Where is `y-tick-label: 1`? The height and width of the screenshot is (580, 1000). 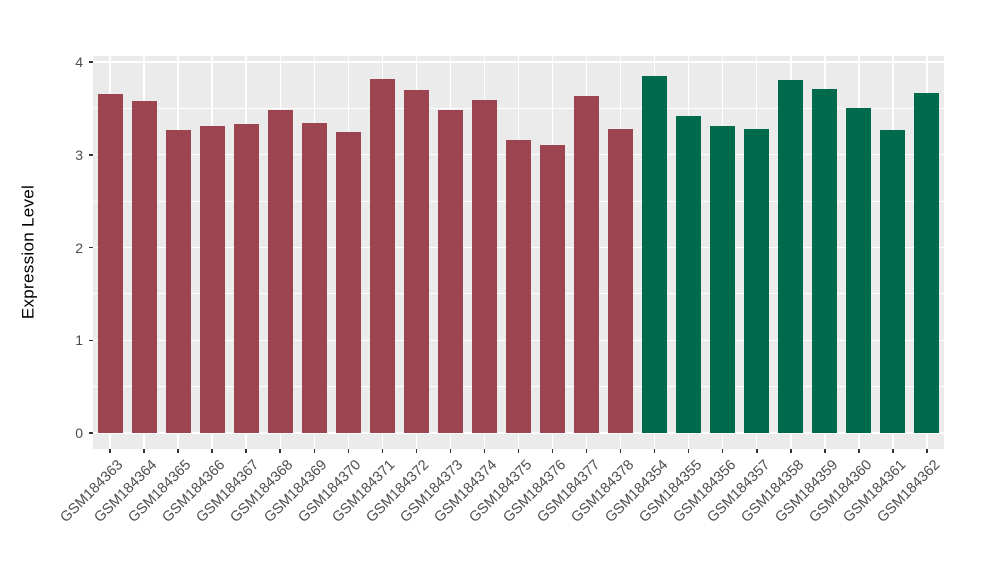 y-tick-label: 1 is located at coordinates (79, 340).